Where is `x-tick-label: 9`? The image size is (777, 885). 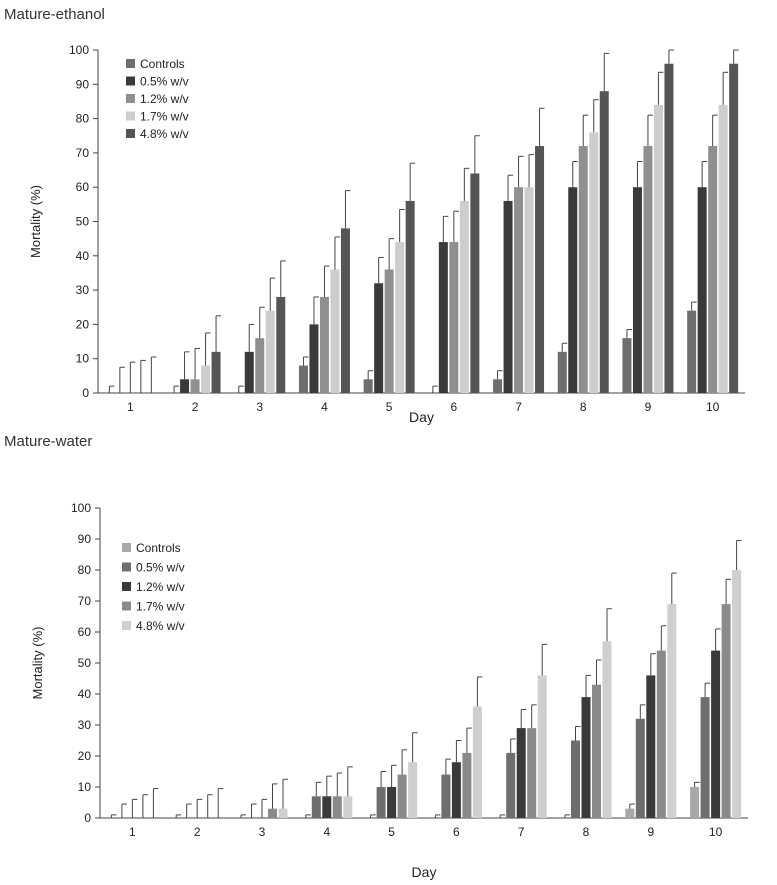 x-tick-label: 9 is located at coordinates (650, 832).